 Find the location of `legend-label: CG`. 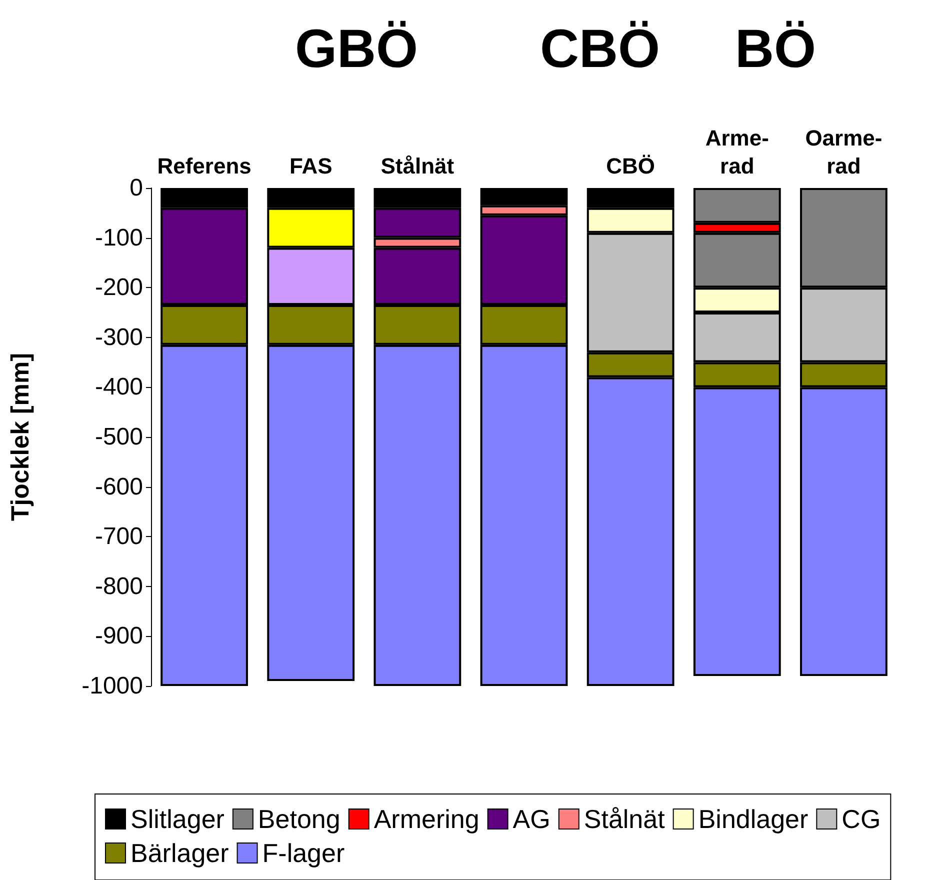

legend-label: CG is located at coordinates (861, 819).